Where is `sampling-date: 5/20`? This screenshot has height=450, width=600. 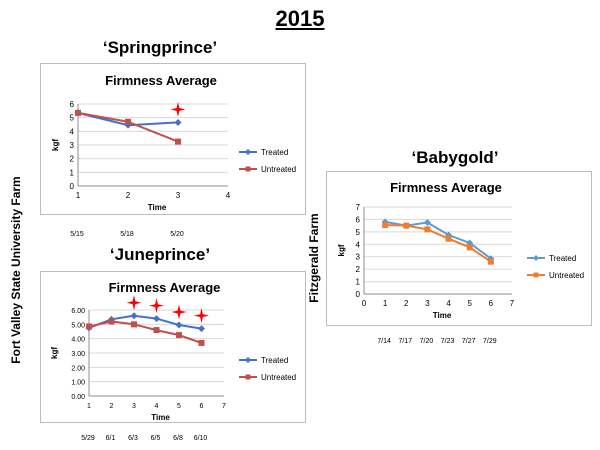 sampling-date: 5/20 is located at coordinates (177, 234).